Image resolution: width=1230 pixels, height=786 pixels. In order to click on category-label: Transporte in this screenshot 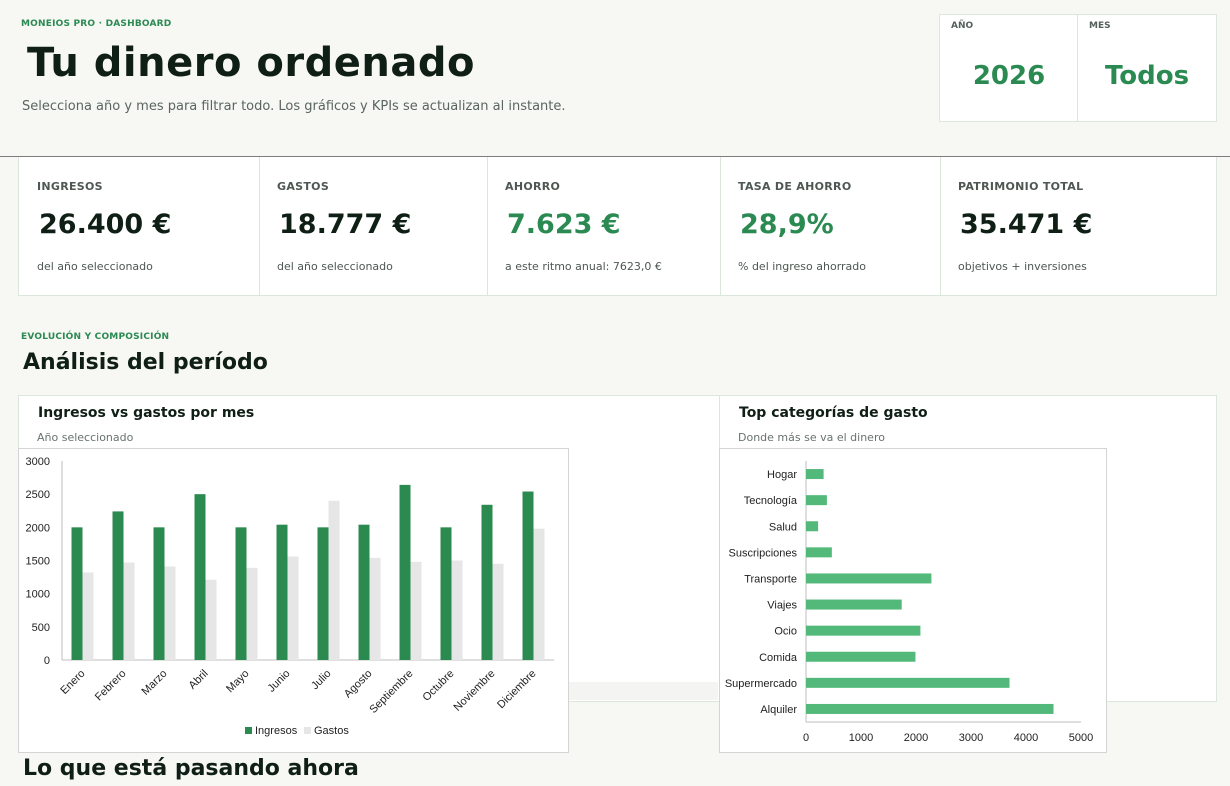, I will do `click(770, 579)`.